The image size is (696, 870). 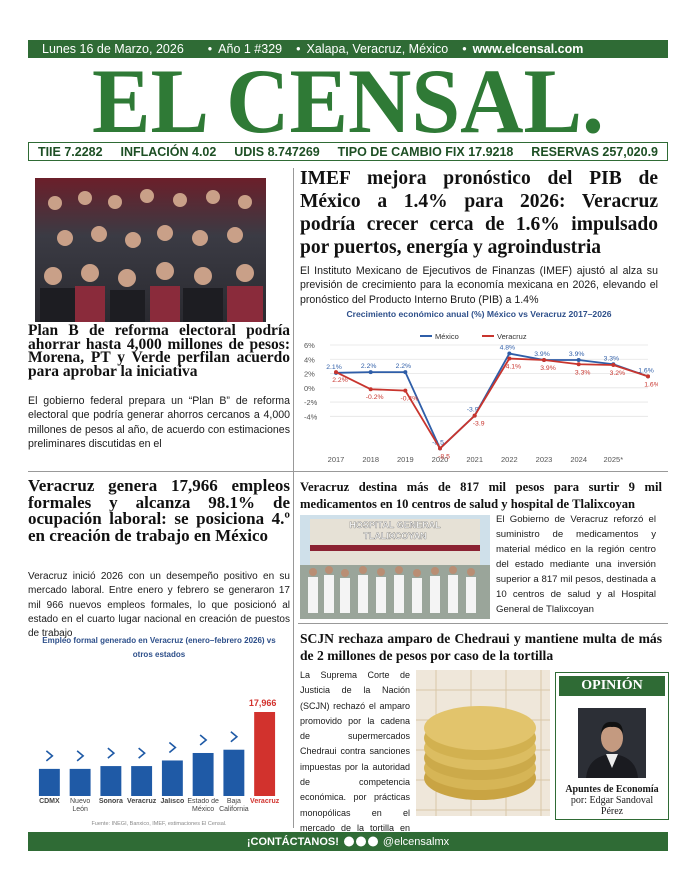 I want to click on x-tick-label: 2017, so click(x=336, y=459).